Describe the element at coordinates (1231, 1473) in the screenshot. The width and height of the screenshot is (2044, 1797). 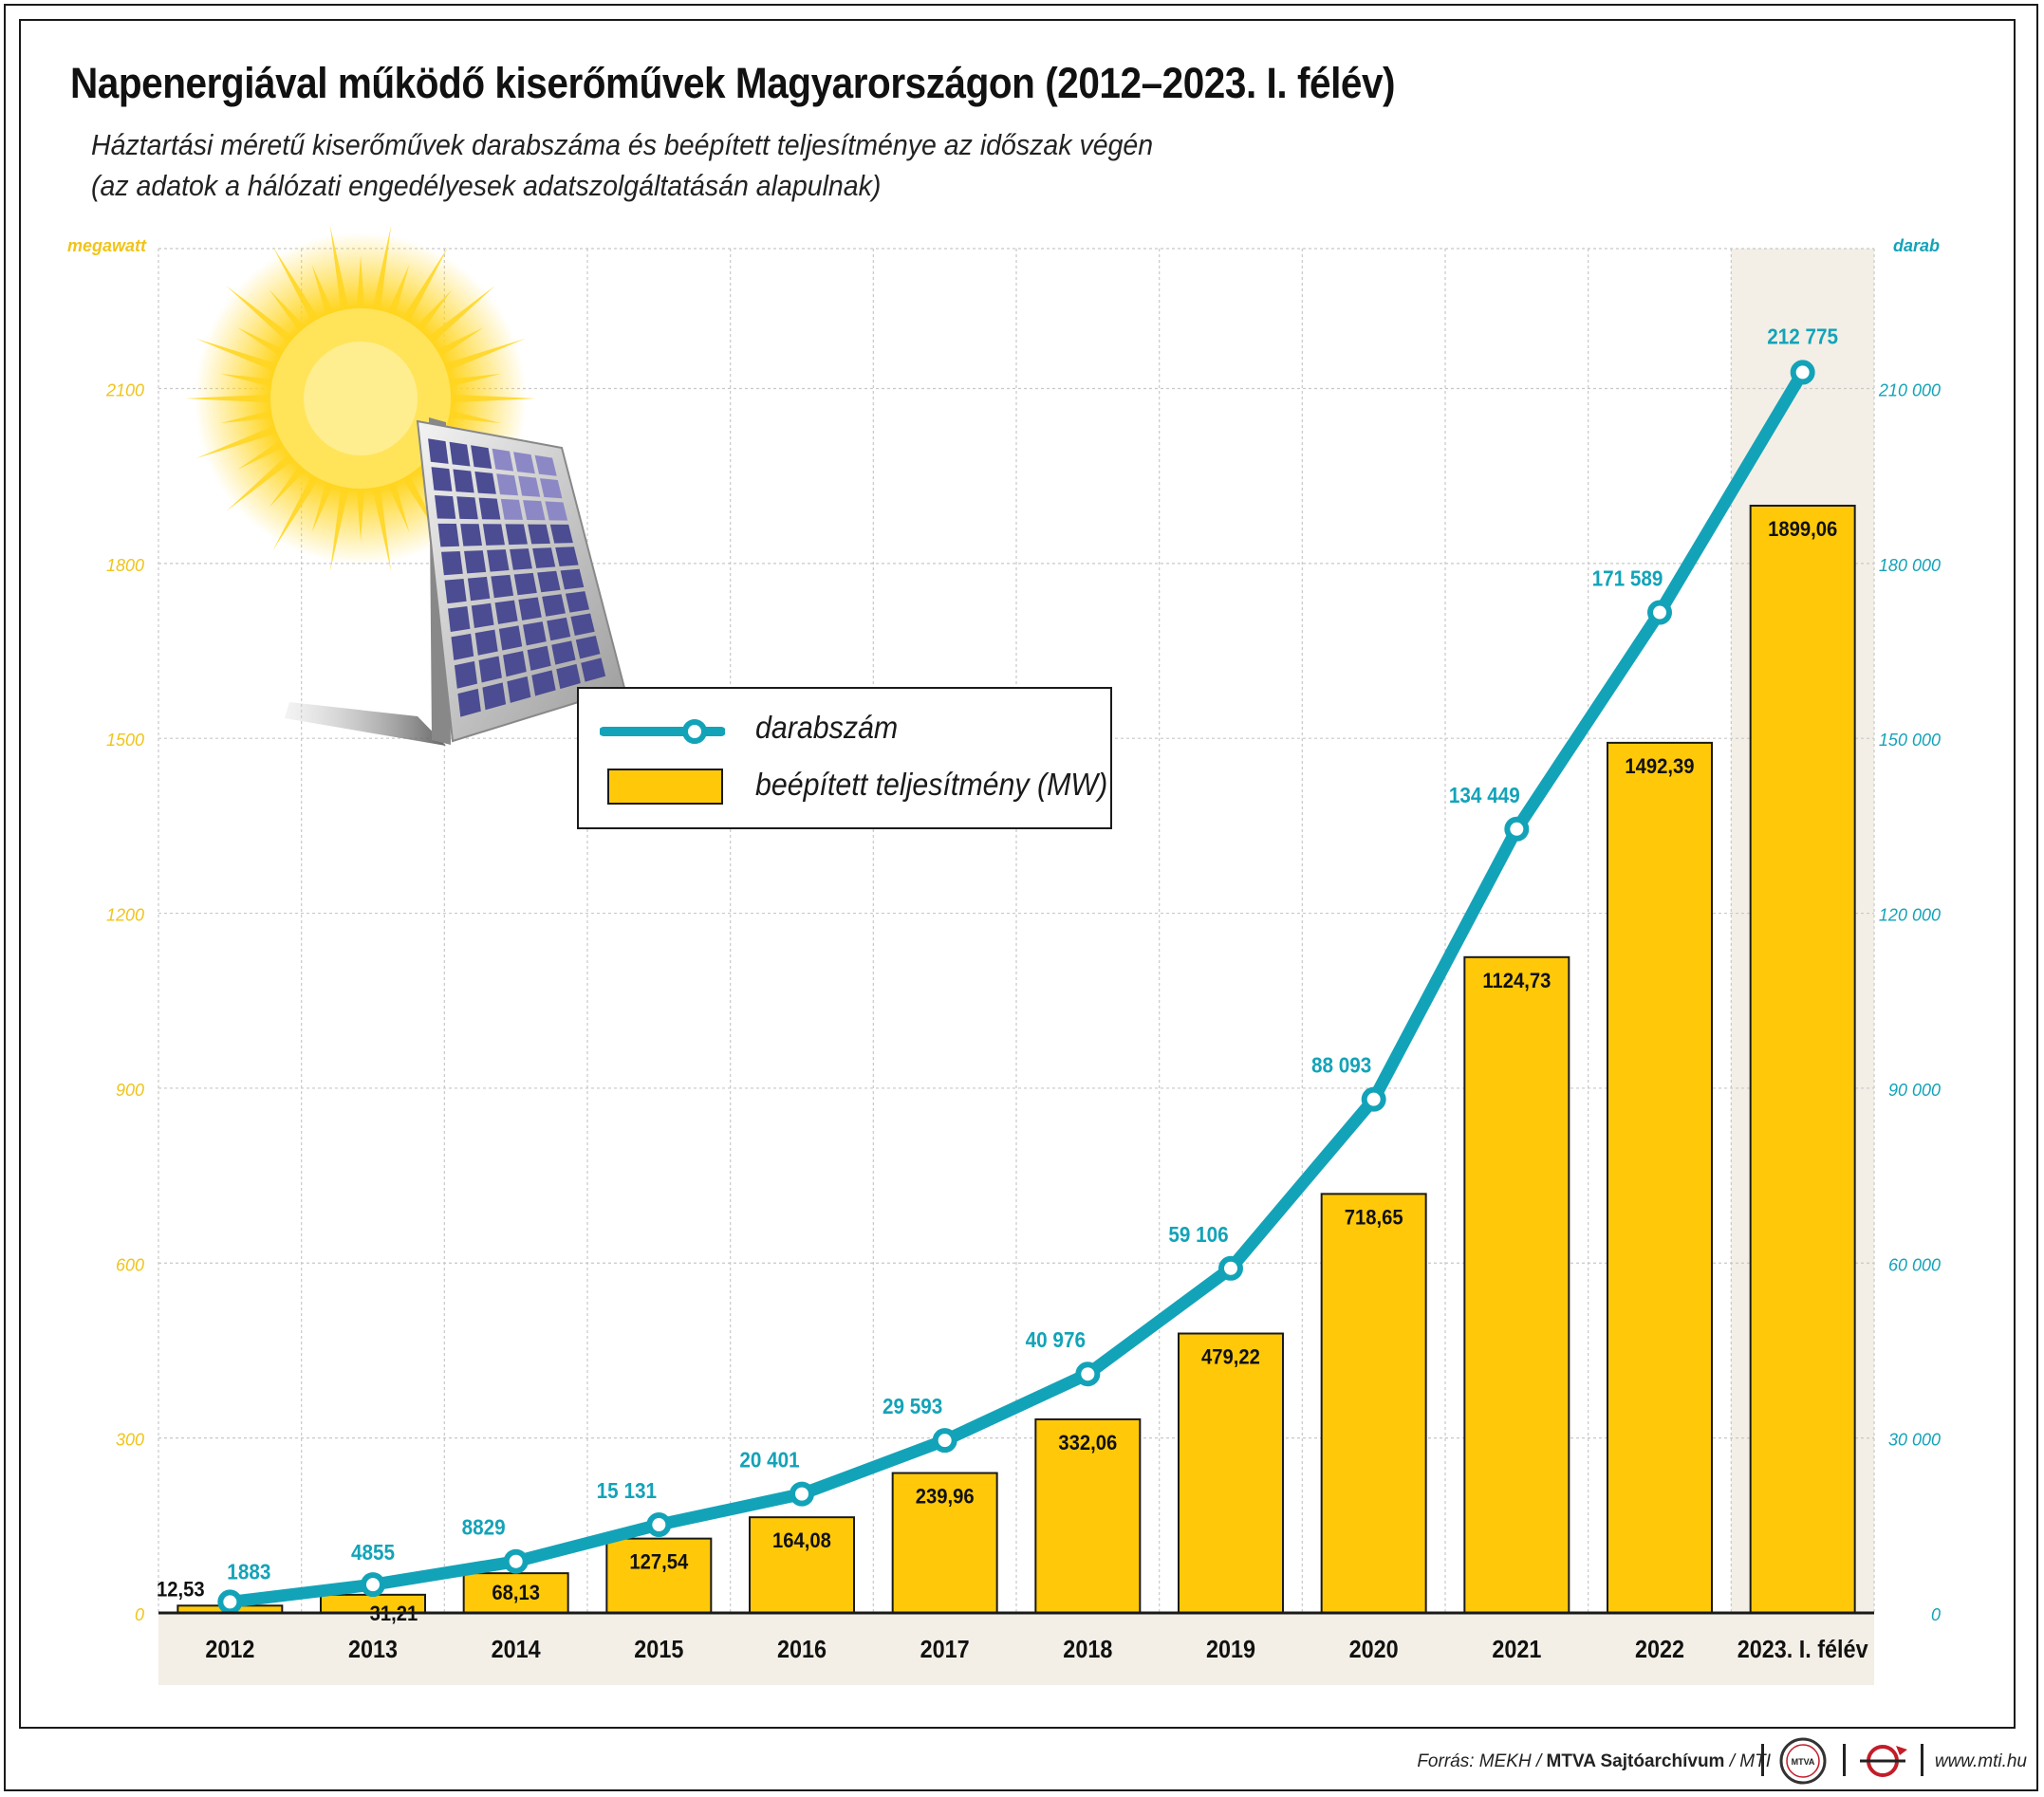
I see `bar-2019` at that location.